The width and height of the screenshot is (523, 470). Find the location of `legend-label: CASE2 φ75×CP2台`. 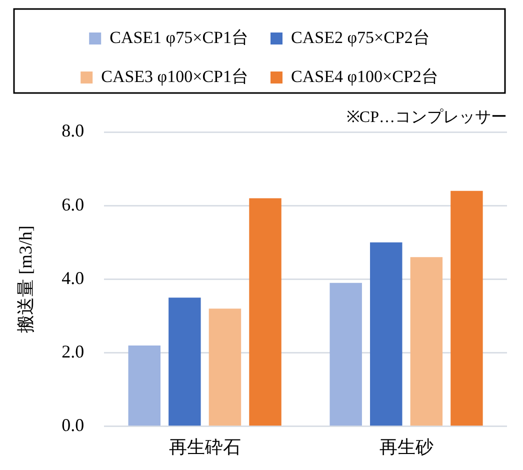

legend-label: CASE2 φ75×CP2台 is located at coordinates (360, 37).